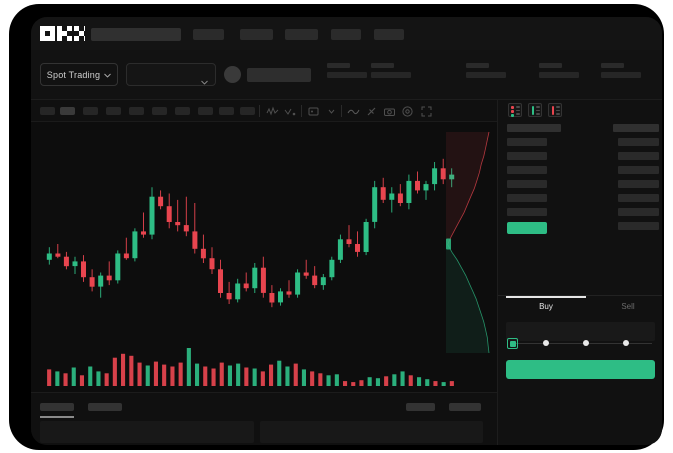 The width and height of the screenshot is (673, 453). What do you see at coordinates (62, 33) in the screenshot?
I see `okx-logo-icon` at bounding box center [62, 33].